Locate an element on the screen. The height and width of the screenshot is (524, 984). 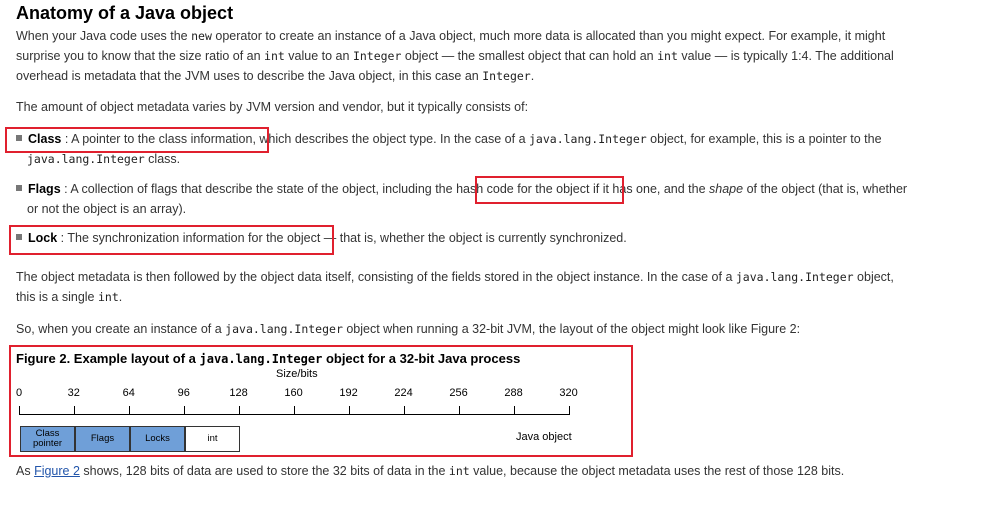
page-title: Anatomy of a Java object is located at coordinates (125, 13).